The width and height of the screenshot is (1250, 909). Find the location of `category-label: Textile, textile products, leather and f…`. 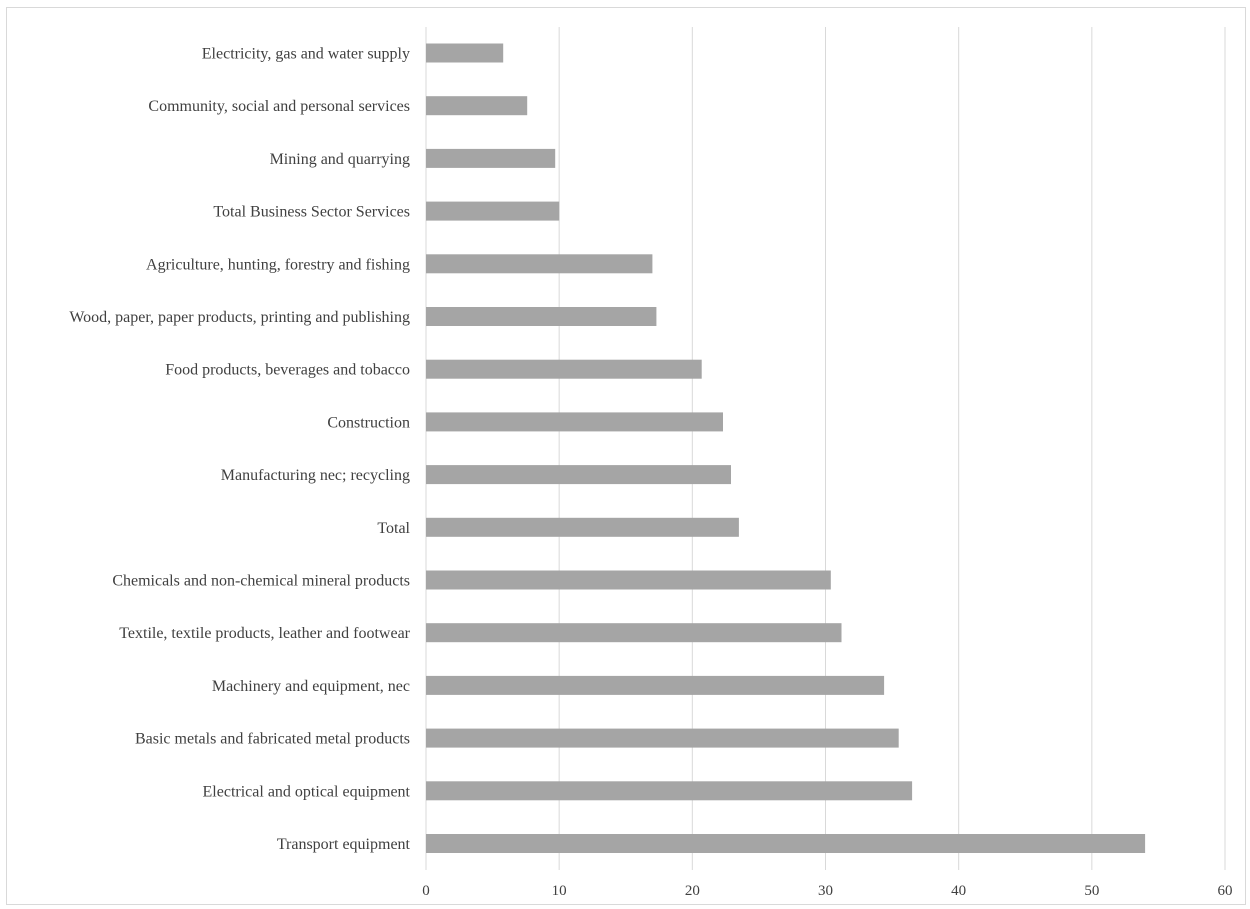

category-label: Textile, textile products, leather and f… is located at coordinates (264, 633).